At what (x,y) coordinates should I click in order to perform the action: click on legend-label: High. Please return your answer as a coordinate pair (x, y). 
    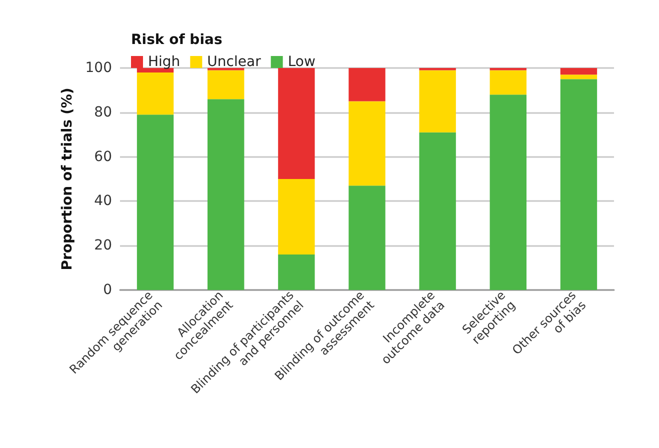
    Looking at the image, I should click on (164, 62).